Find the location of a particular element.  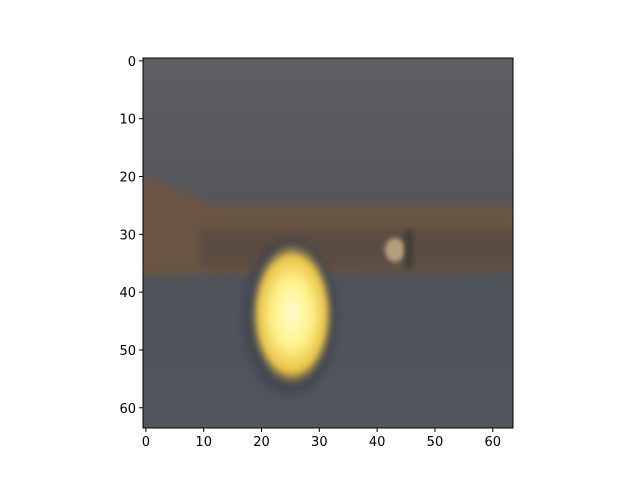

x-tick-label: 30 is located at coordinates (319, 442).